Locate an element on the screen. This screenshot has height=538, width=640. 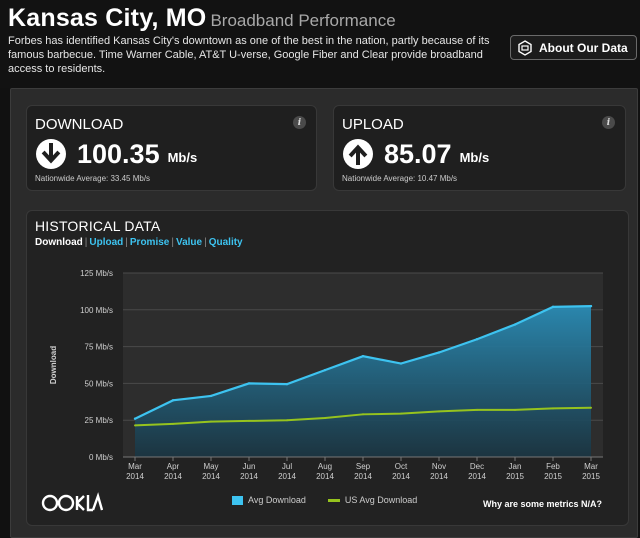
x-tick-label: Dec is located at coordinates (477, 466).